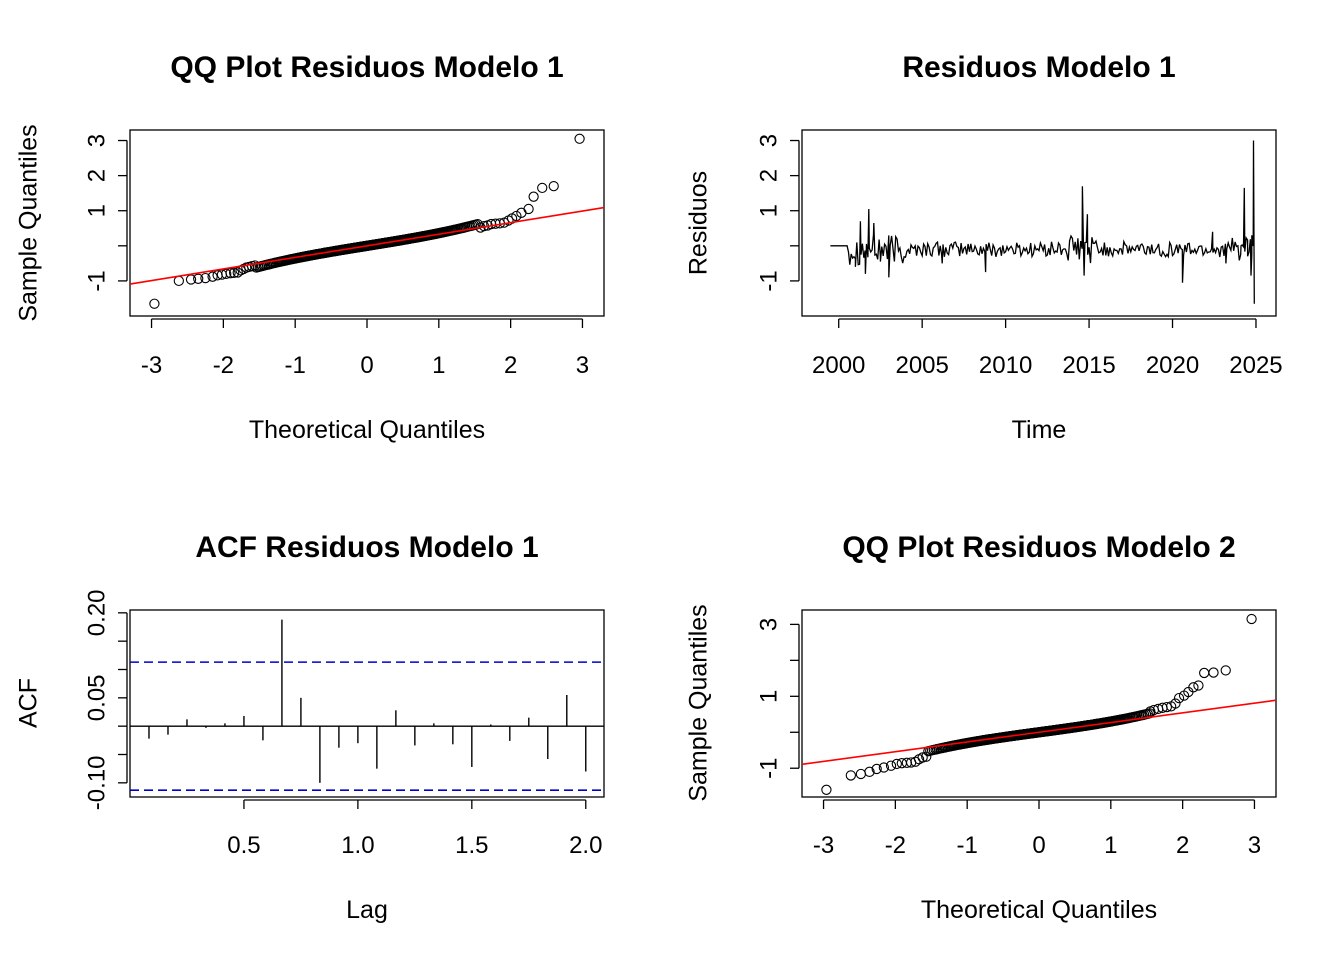 The width and height of the screenshot is (1344, 960). Describe the element at coordinates (471, 845) in the screenshot. I see `x-tick-label: 1.5` at that location.